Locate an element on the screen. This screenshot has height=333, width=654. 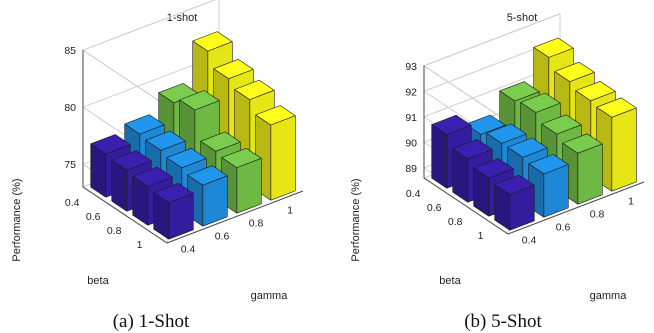
caption-b: (b) 5-Shot is located at coordinates (503, 321).